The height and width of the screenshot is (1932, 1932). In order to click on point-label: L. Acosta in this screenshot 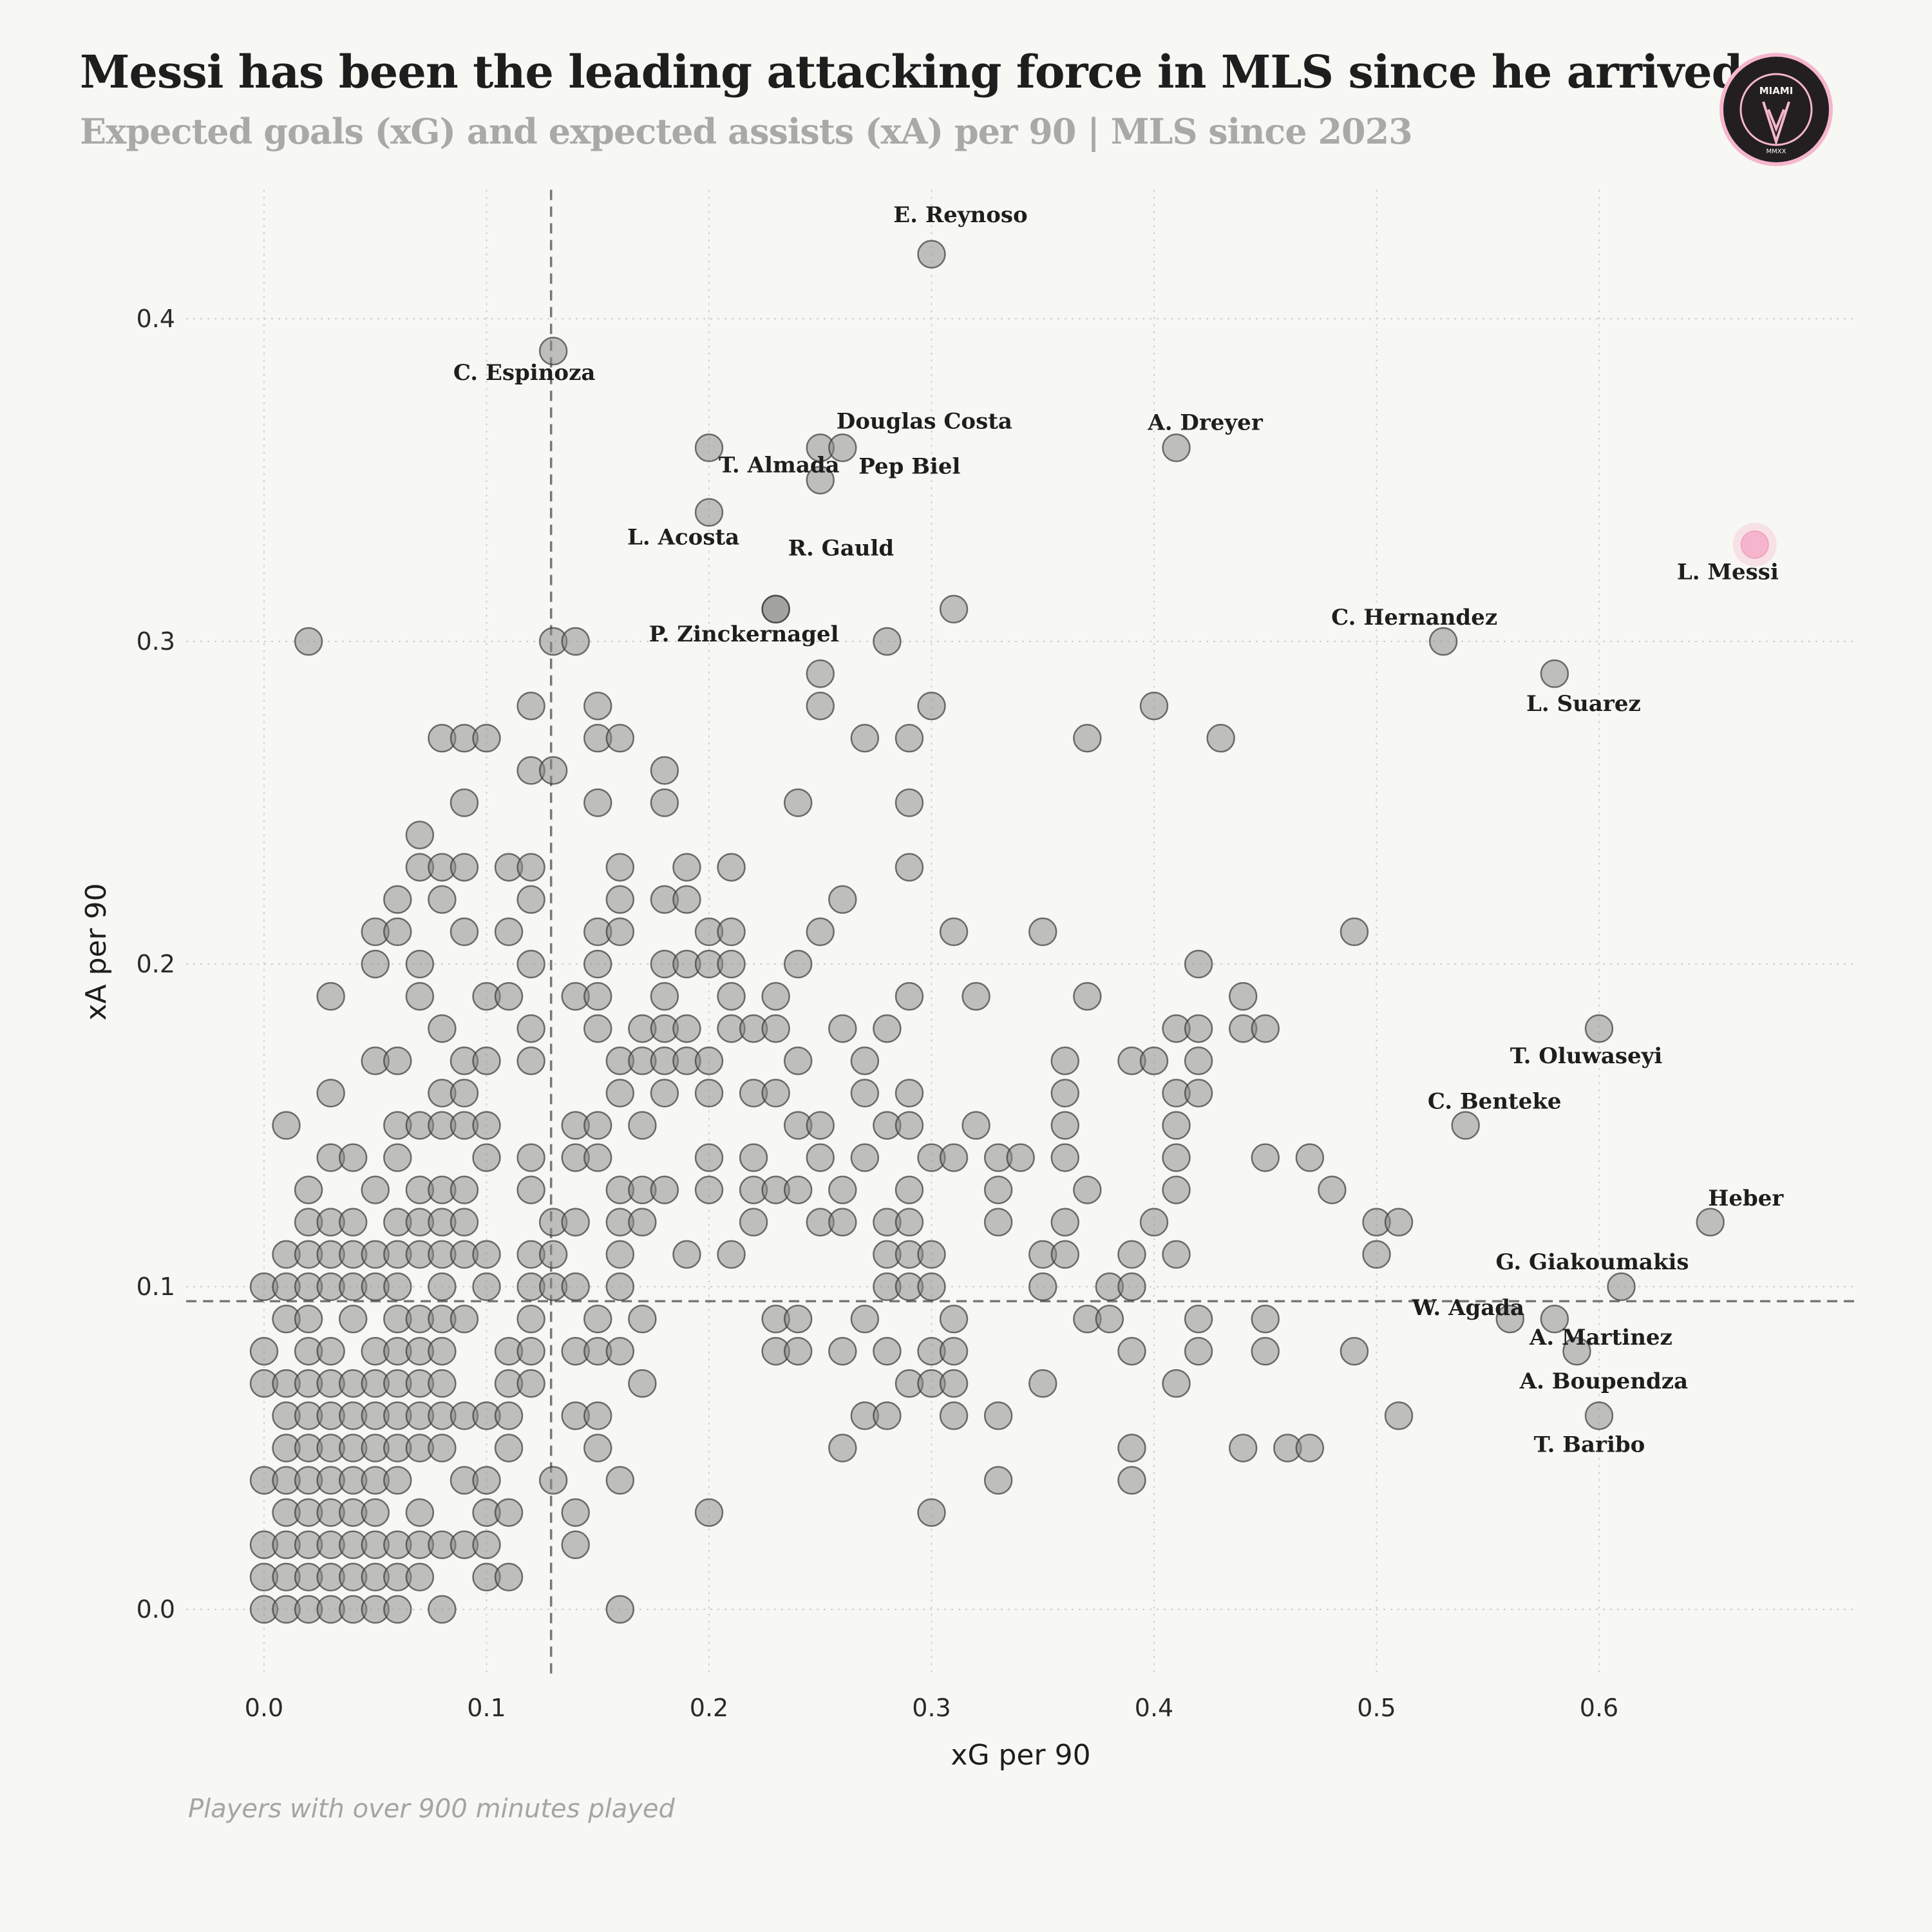, I will do `click(683, 538)`.